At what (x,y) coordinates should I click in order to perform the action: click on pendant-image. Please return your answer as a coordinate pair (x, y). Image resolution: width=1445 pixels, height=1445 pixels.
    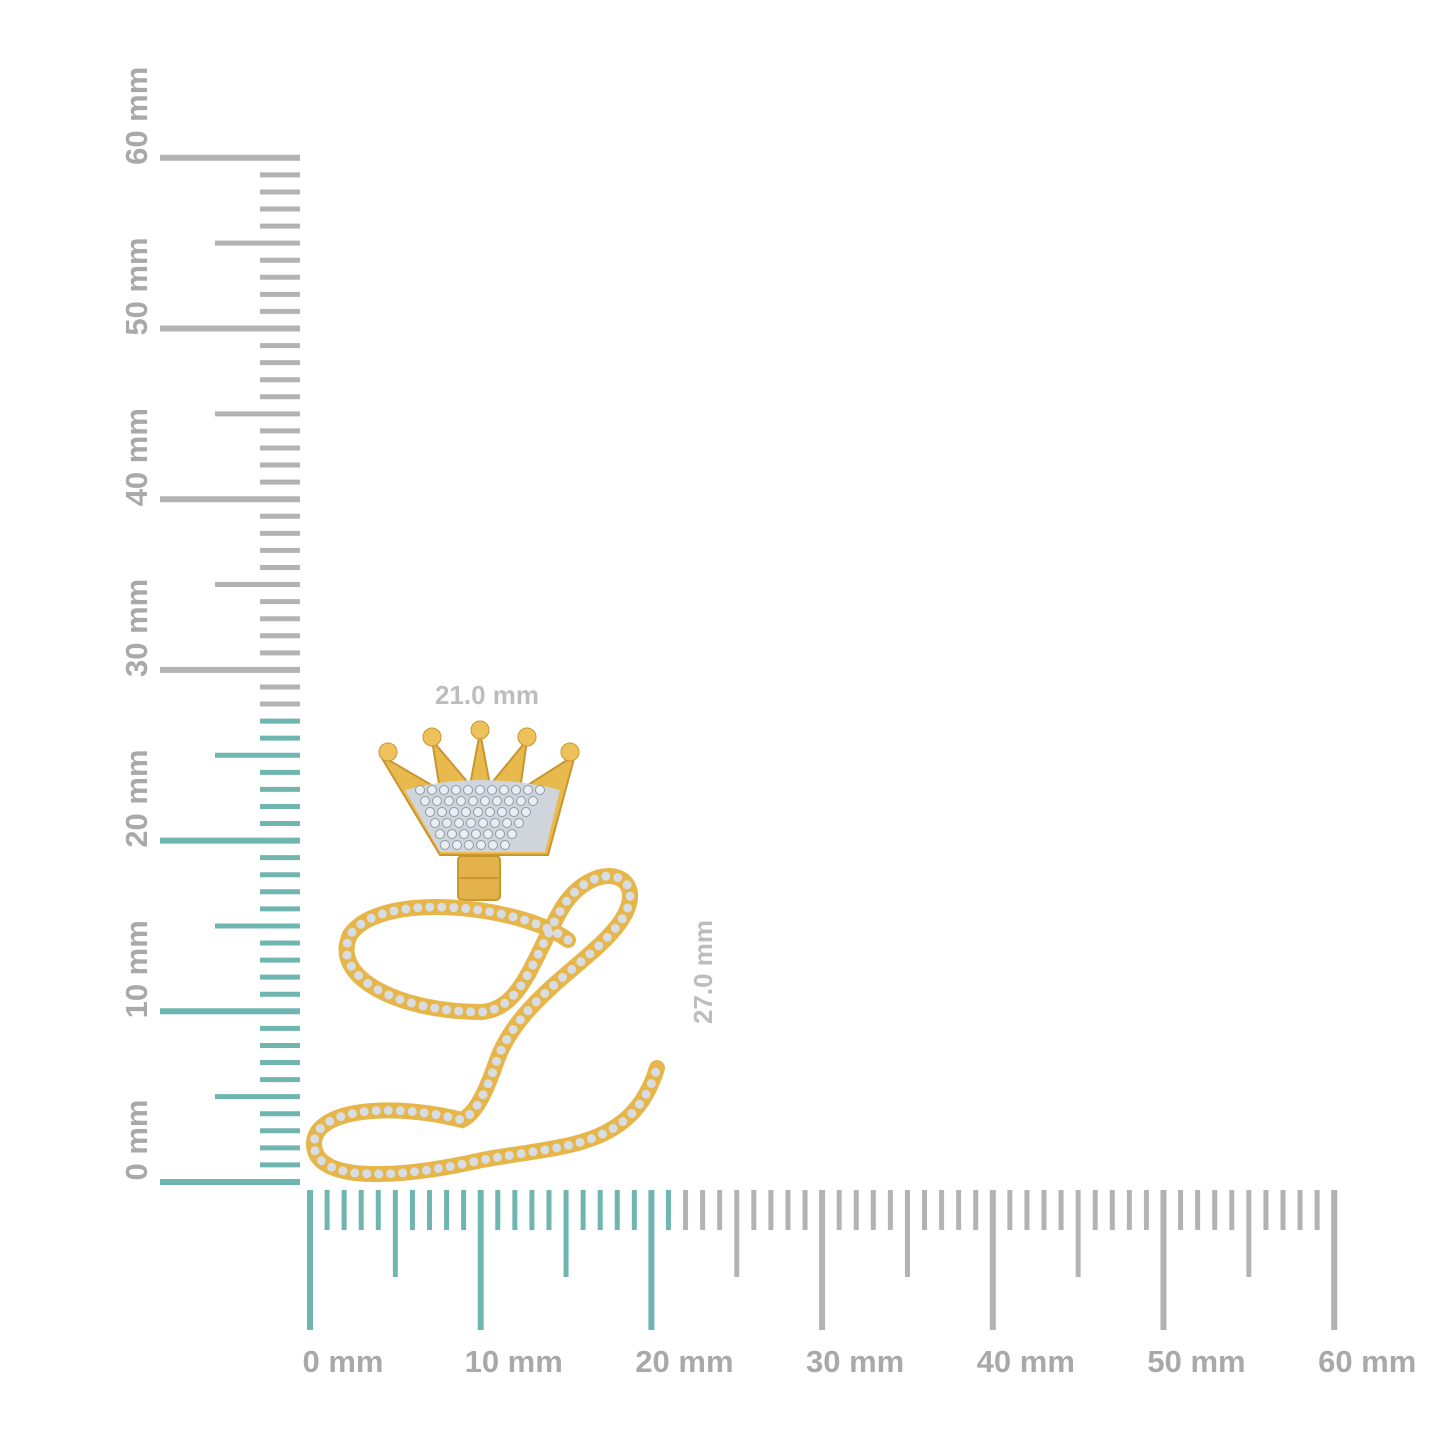
    Looking at the image, I should click on (485, 951).